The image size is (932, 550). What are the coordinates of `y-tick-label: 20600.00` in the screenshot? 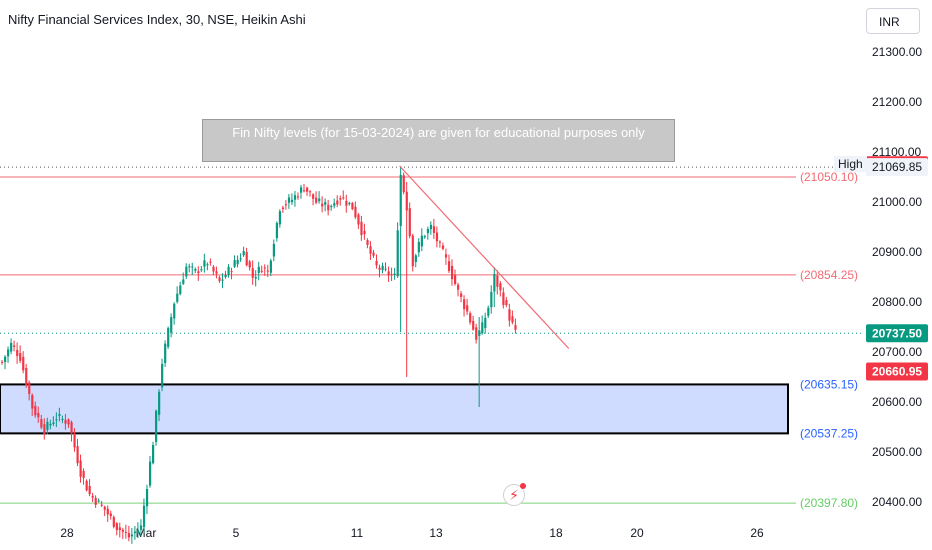 It's located at (897, 402).